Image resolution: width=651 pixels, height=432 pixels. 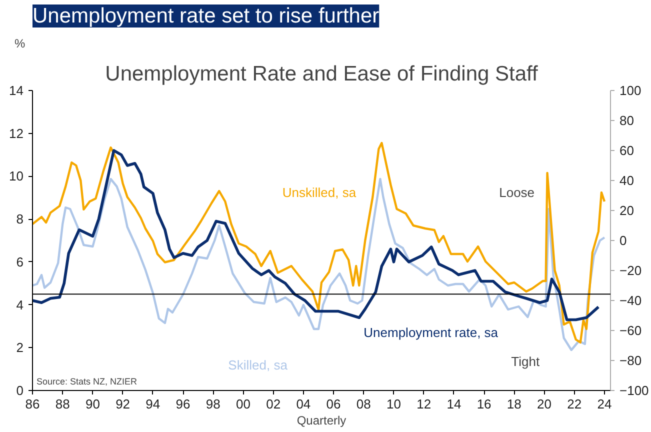 I want to click on x-tick-label: 02, so click(x=273, y=404).